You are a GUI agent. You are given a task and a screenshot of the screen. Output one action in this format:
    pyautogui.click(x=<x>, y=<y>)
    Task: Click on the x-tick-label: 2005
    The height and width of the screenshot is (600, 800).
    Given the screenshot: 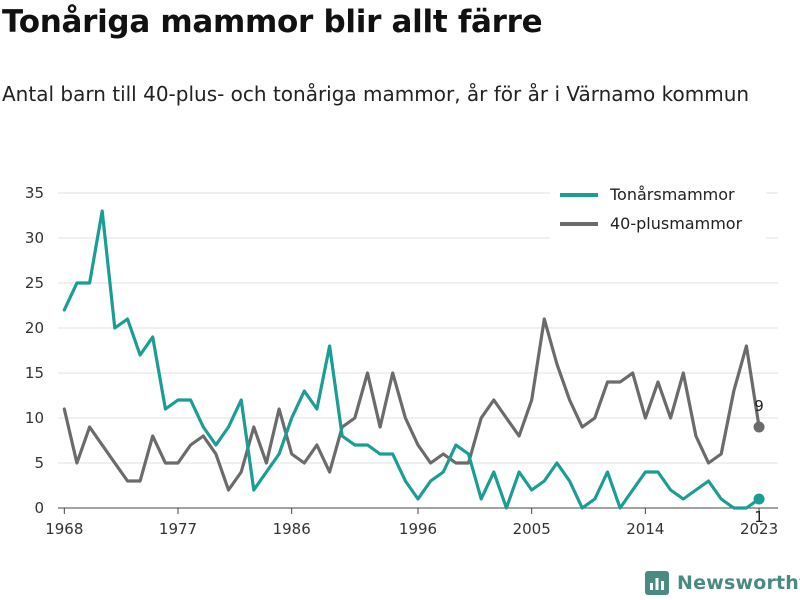 What is the action you would take?
    pyautogui.click(x=532, y=529)
    